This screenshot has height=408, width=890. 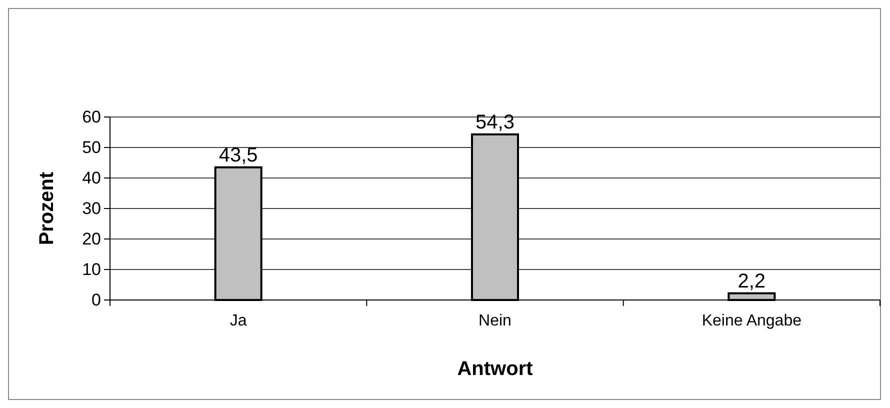 I want to click on y-tick-label: 0, so click(x=96, y=300).